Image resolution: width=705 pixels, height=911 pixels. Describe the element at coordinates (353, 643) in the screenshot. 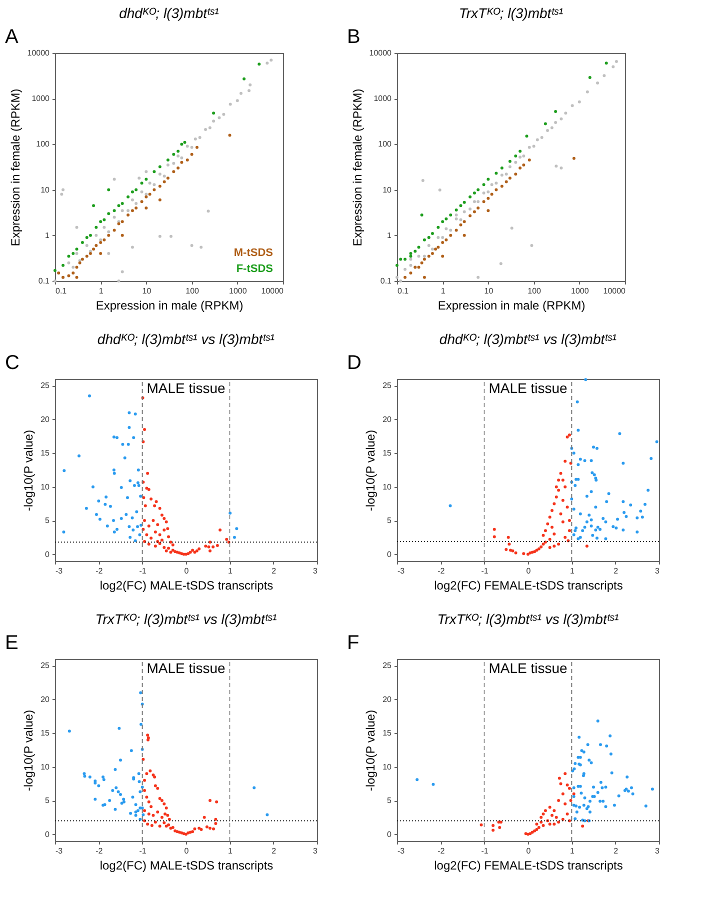

I see `text: F` at that location.